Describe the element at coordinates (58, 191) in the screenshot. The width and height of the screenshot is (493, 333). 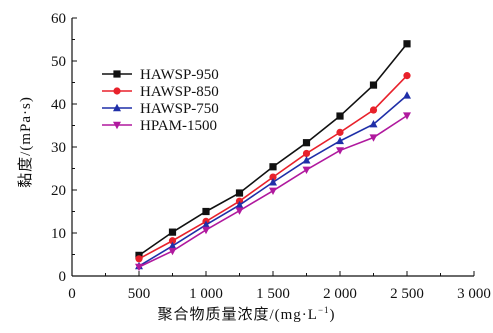
I see `y-tick-label: 20` at that location.